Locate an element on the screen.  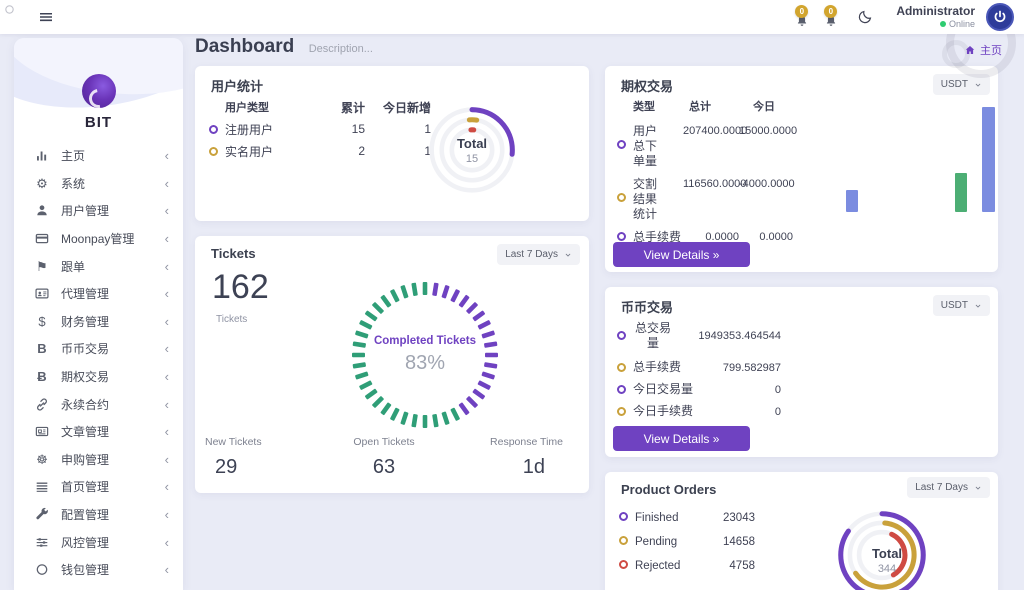
bell-icon is located at coordinates (831, 20).